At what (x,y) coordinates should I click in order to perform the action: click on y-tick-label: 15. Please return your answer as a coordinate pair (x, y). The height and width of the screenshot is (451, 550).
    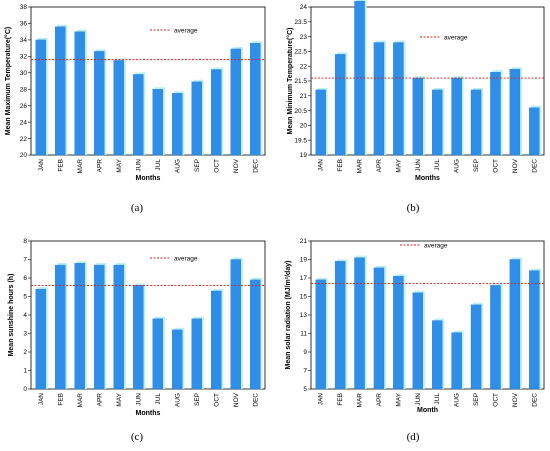
    Looking at the image, I should click on (304, 297).